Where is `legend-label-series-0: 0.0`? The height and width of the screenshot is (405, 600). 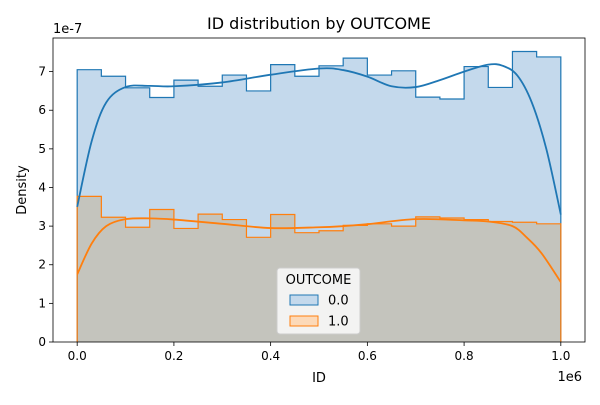
legend-label-series-0: 0.0 is located at coordinates (338, 301).